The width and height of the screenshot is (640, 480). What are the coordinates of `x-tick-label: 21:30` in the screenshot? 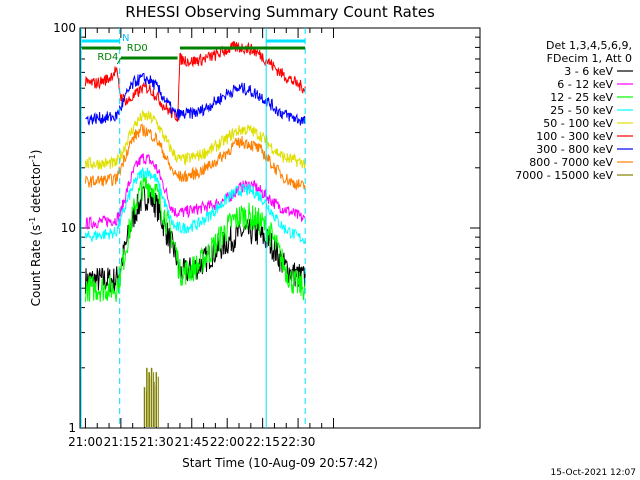 It's located at (156, 442).